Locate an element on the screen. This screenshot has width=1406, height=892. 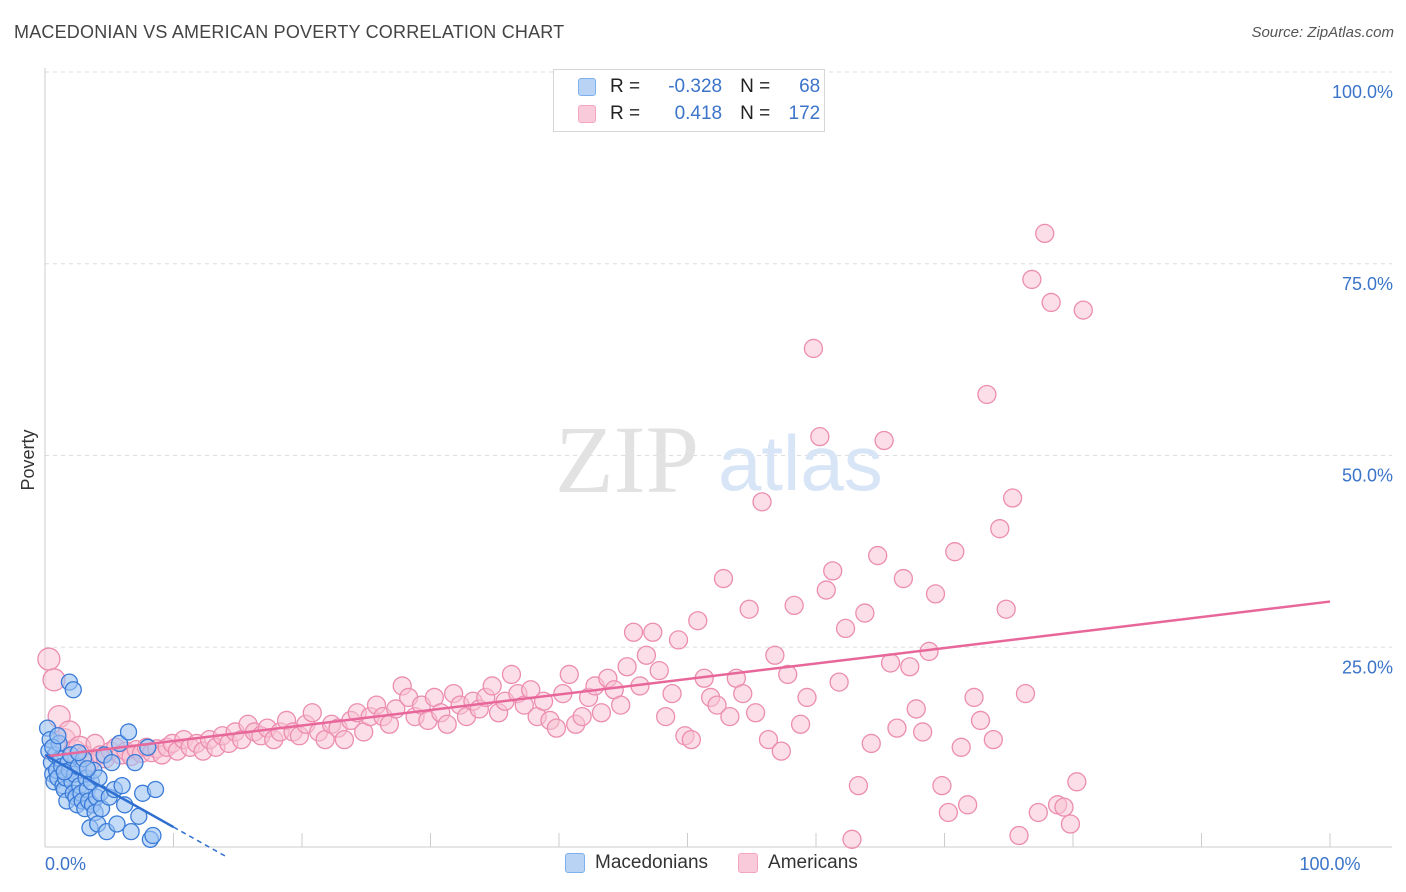
trend-line-macedonians-extension is located at coordinates (199, 841).